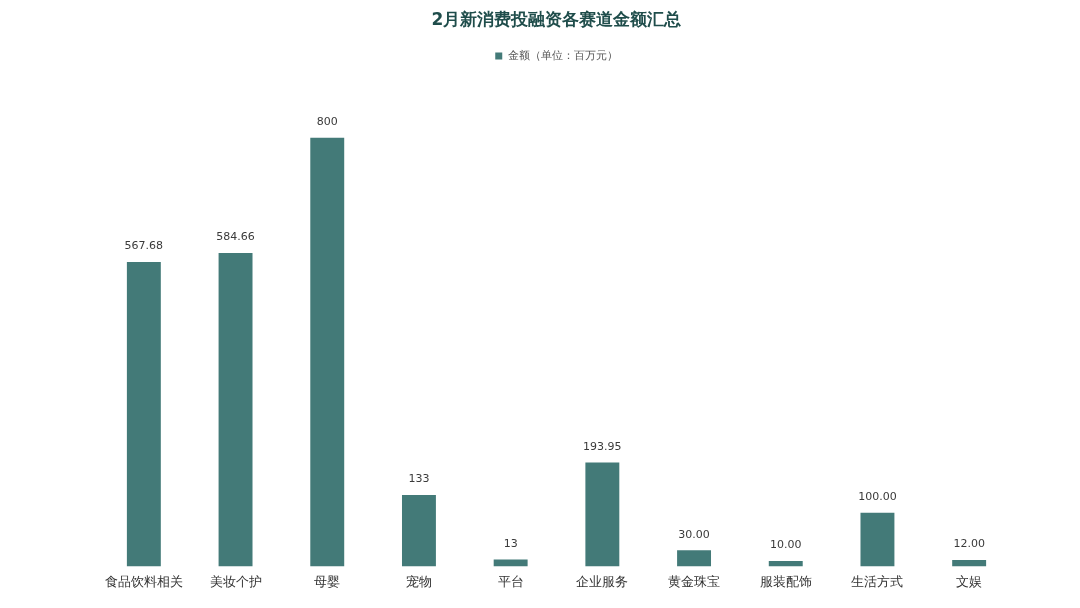 The image size is (1080, 608). I want to click on x-tick-label: 生活方式, so click(877, 581).